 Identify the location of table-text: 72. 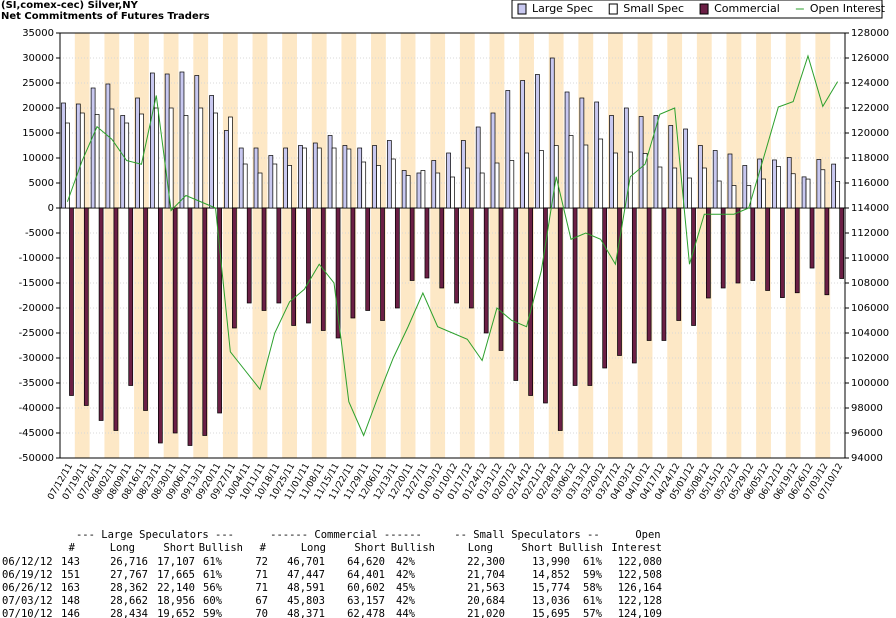
(261, 562).